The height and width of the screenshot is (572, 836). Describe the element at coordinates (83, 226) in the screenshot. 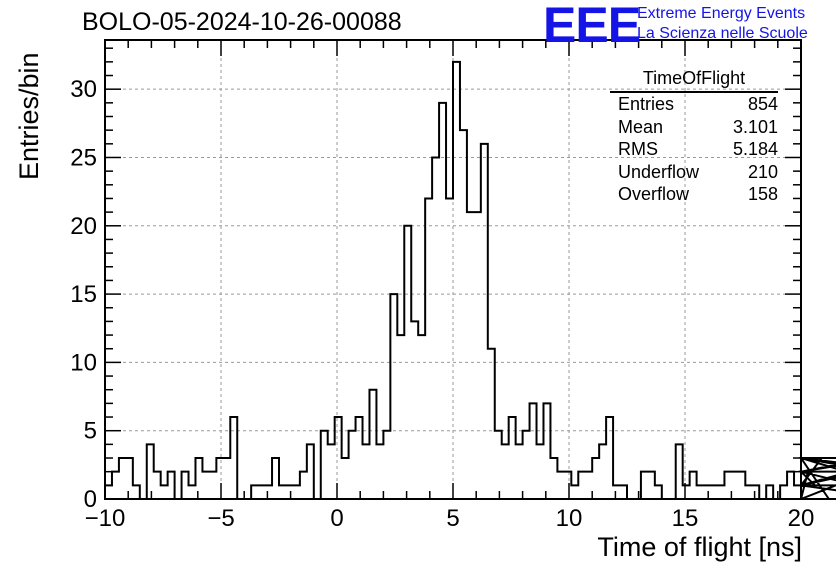

I see `y-tick-label: 20` at that location.